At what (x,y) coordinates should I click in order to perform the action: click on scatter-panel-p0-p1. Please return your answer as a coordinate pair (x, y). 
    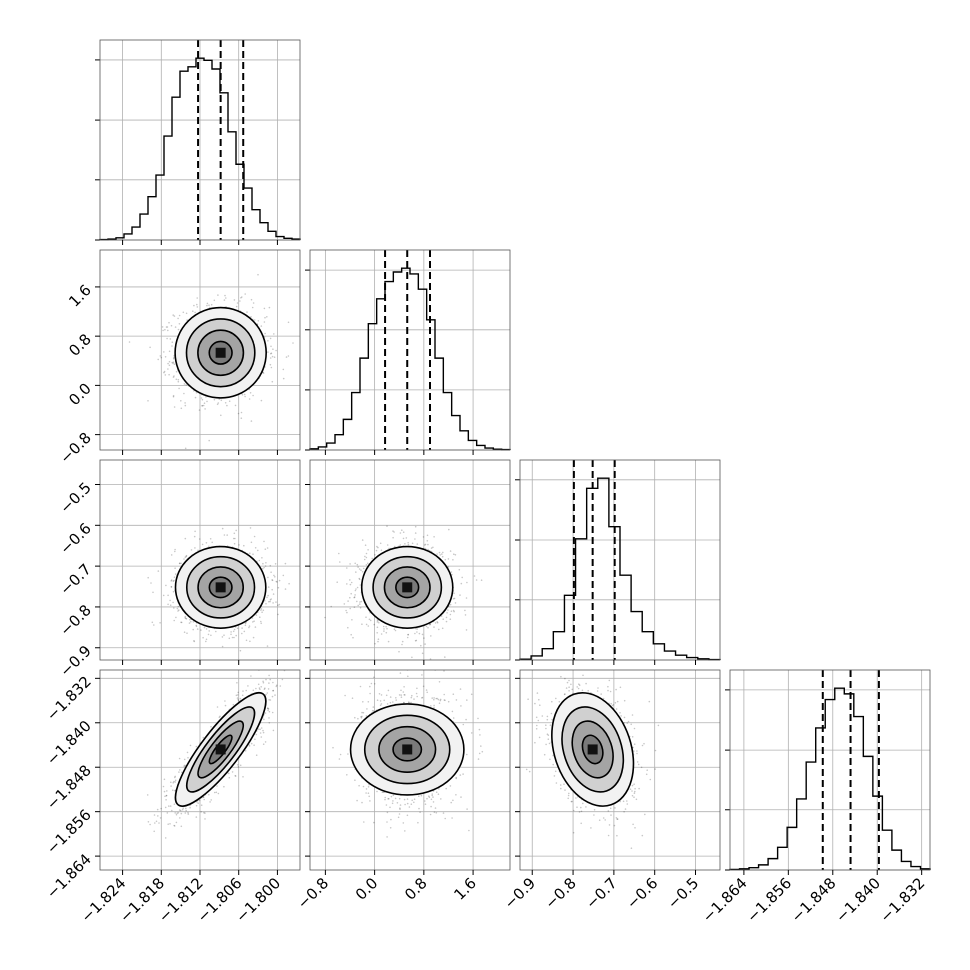
    Looking at the image, I should click on (200, 350).